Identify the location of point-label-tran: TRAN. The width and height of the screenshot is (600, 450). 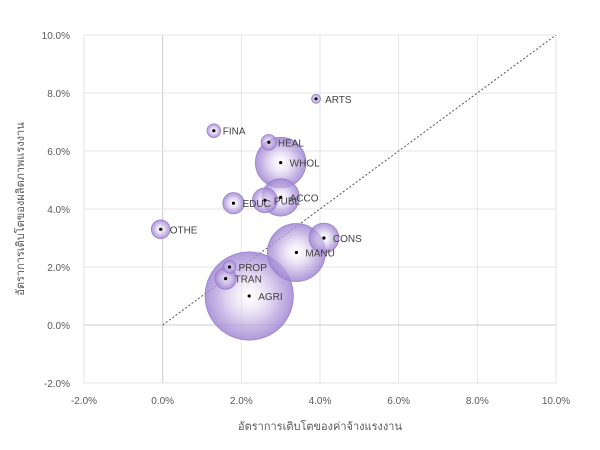
(248, 280).